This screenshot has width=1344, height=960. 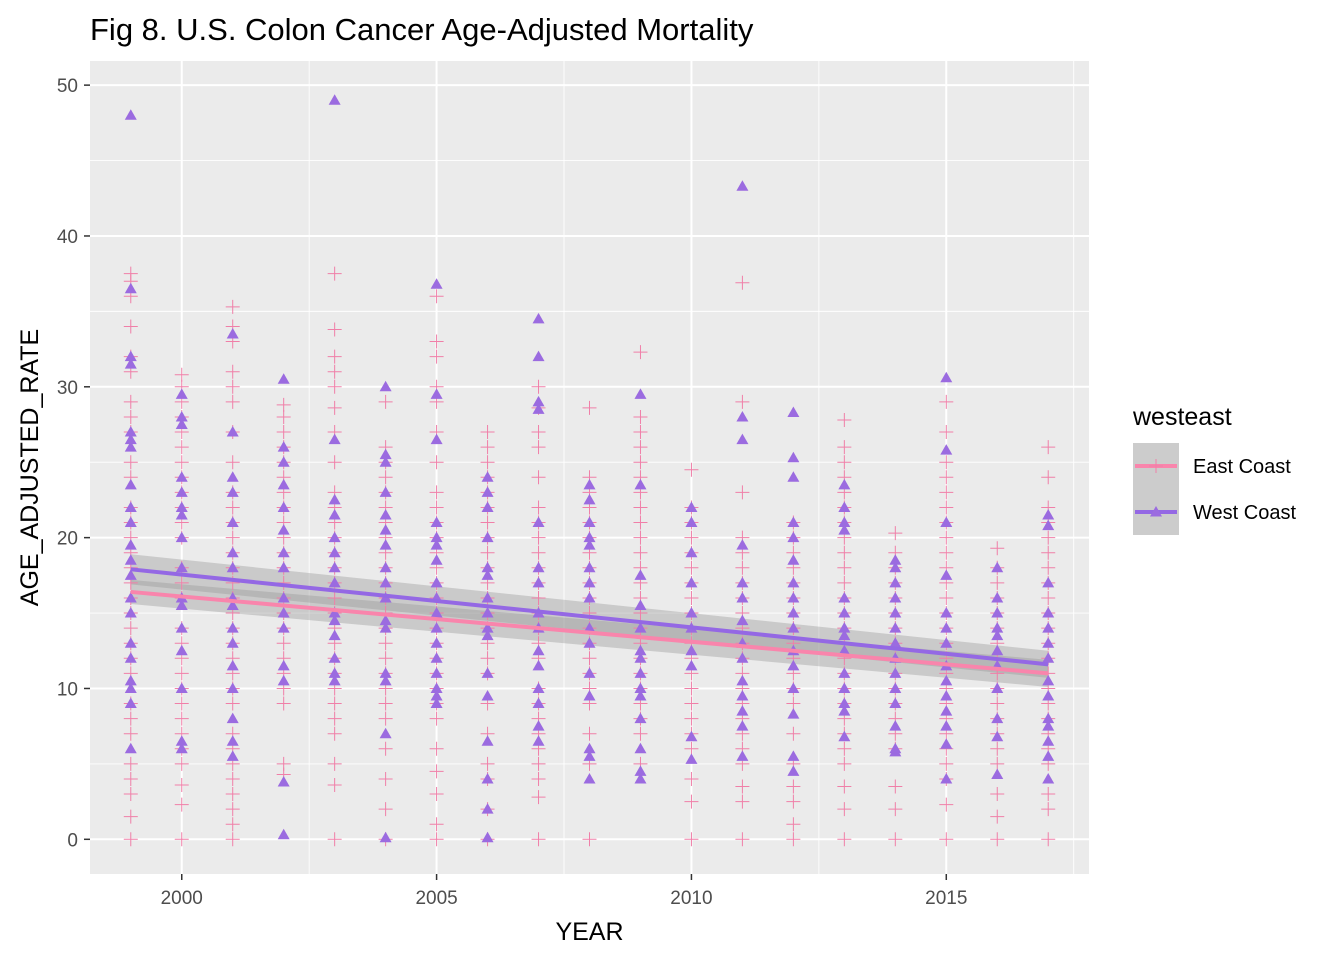 What do you see at coordinates (1156, 466) in the screenshot?
I see `legend-key-plus` at bounding box center [1156, 466].